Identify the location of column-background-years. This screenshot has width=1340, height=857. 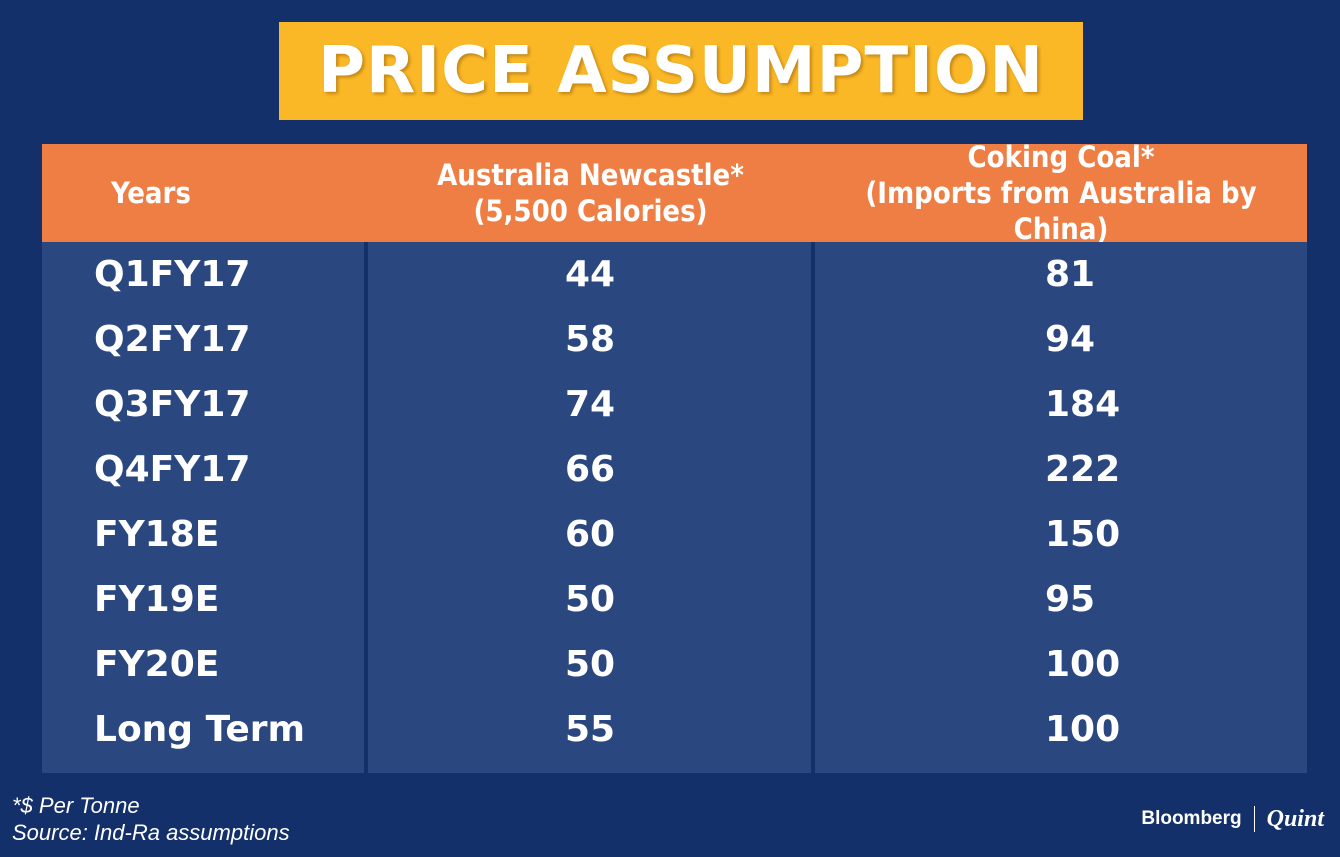
(203, 507).